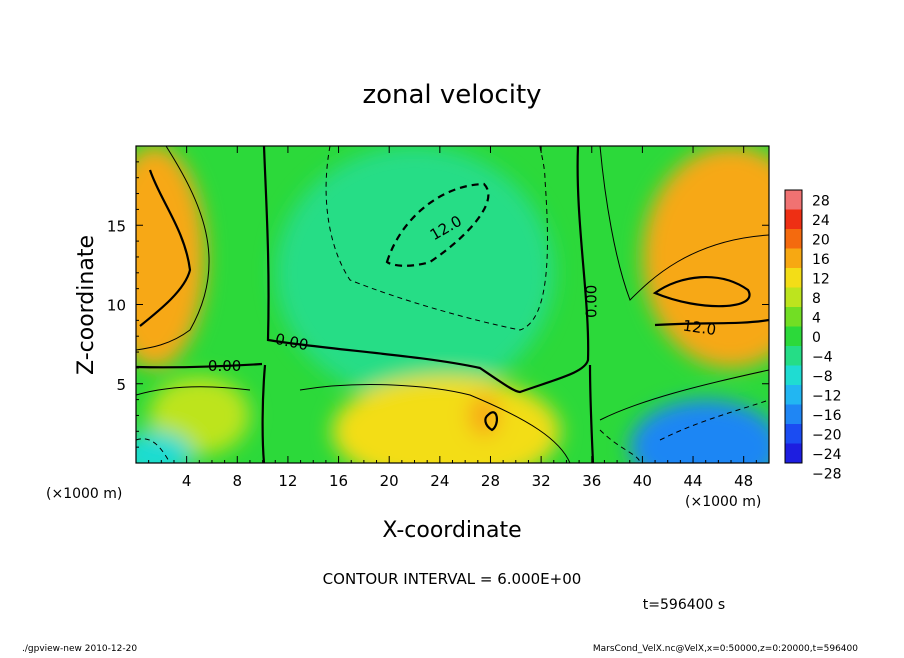  I want to click on x-tick-label: 12, so click(287, 481).